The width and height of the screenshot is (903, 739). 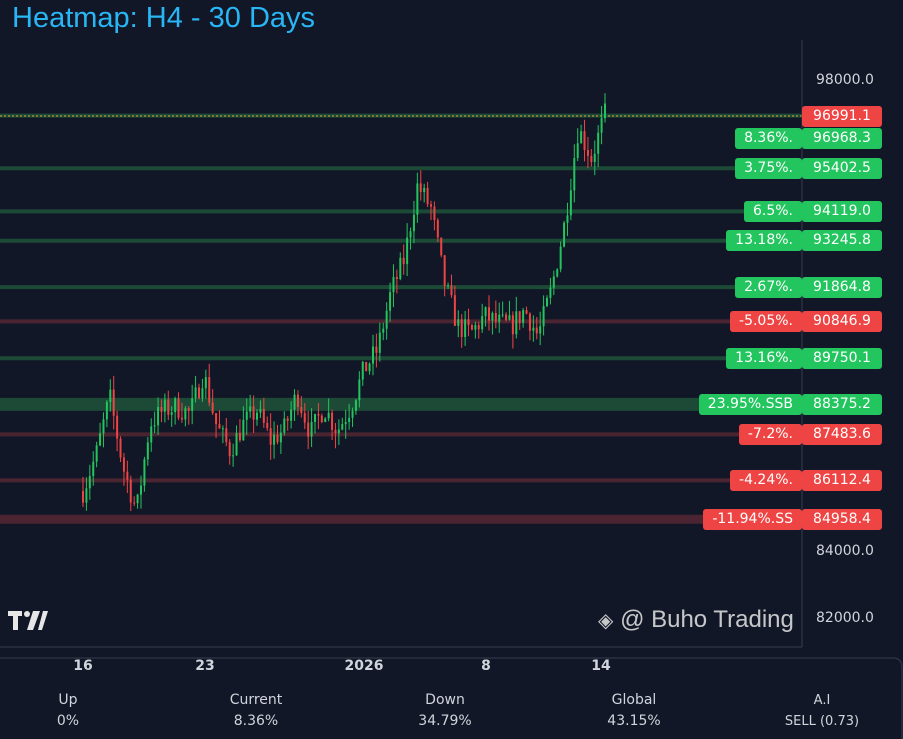 What do you see at coordinates (842, 168) in the screenshot?
I see `level-price-label: 95402.5` at bounding box center [842, 168].